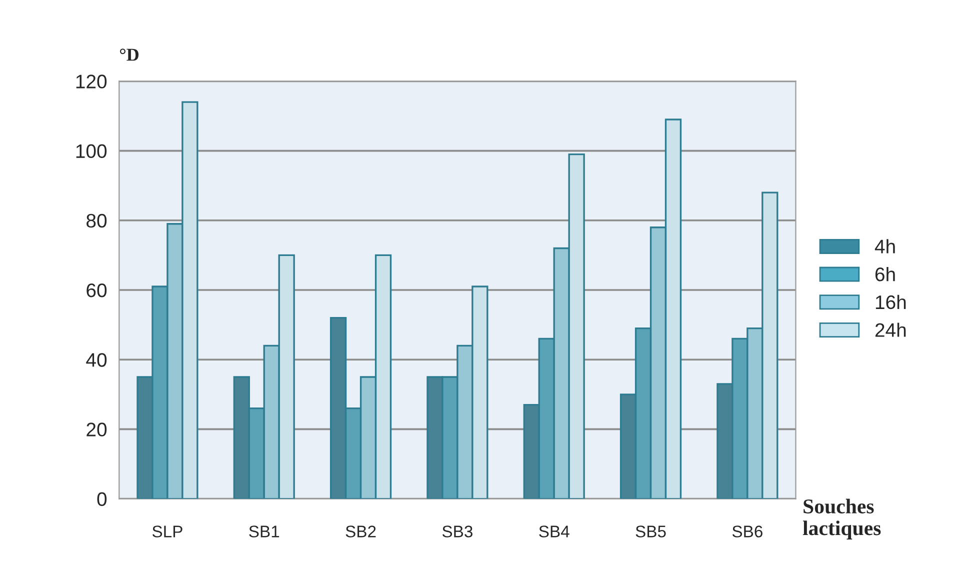 The width and height of the screenshot is (953, 580). I want to click on y-tick-label: 40, so click(96, 360).